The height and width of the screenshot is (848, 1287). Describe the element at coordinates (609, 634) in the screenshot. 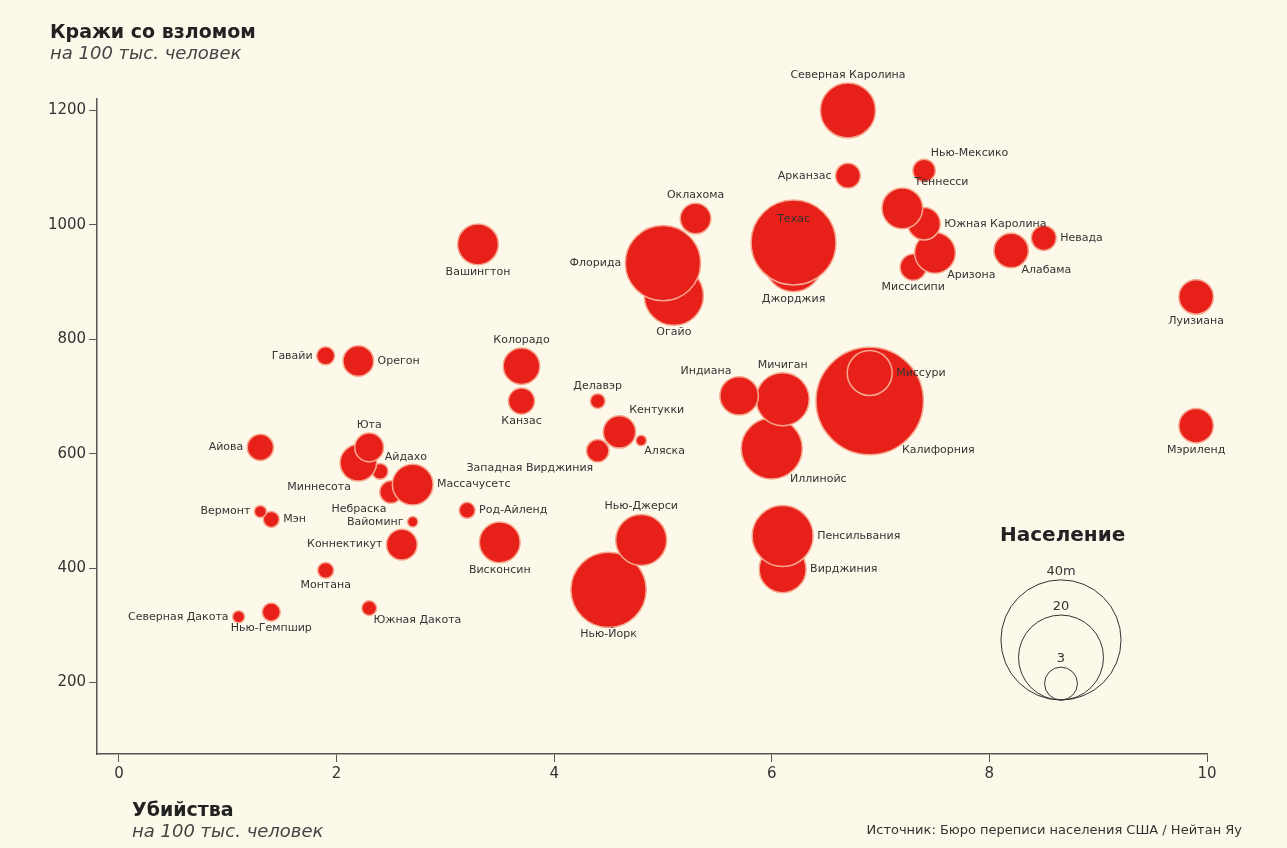

I see `series-label: Нью-Йорк` at that location.